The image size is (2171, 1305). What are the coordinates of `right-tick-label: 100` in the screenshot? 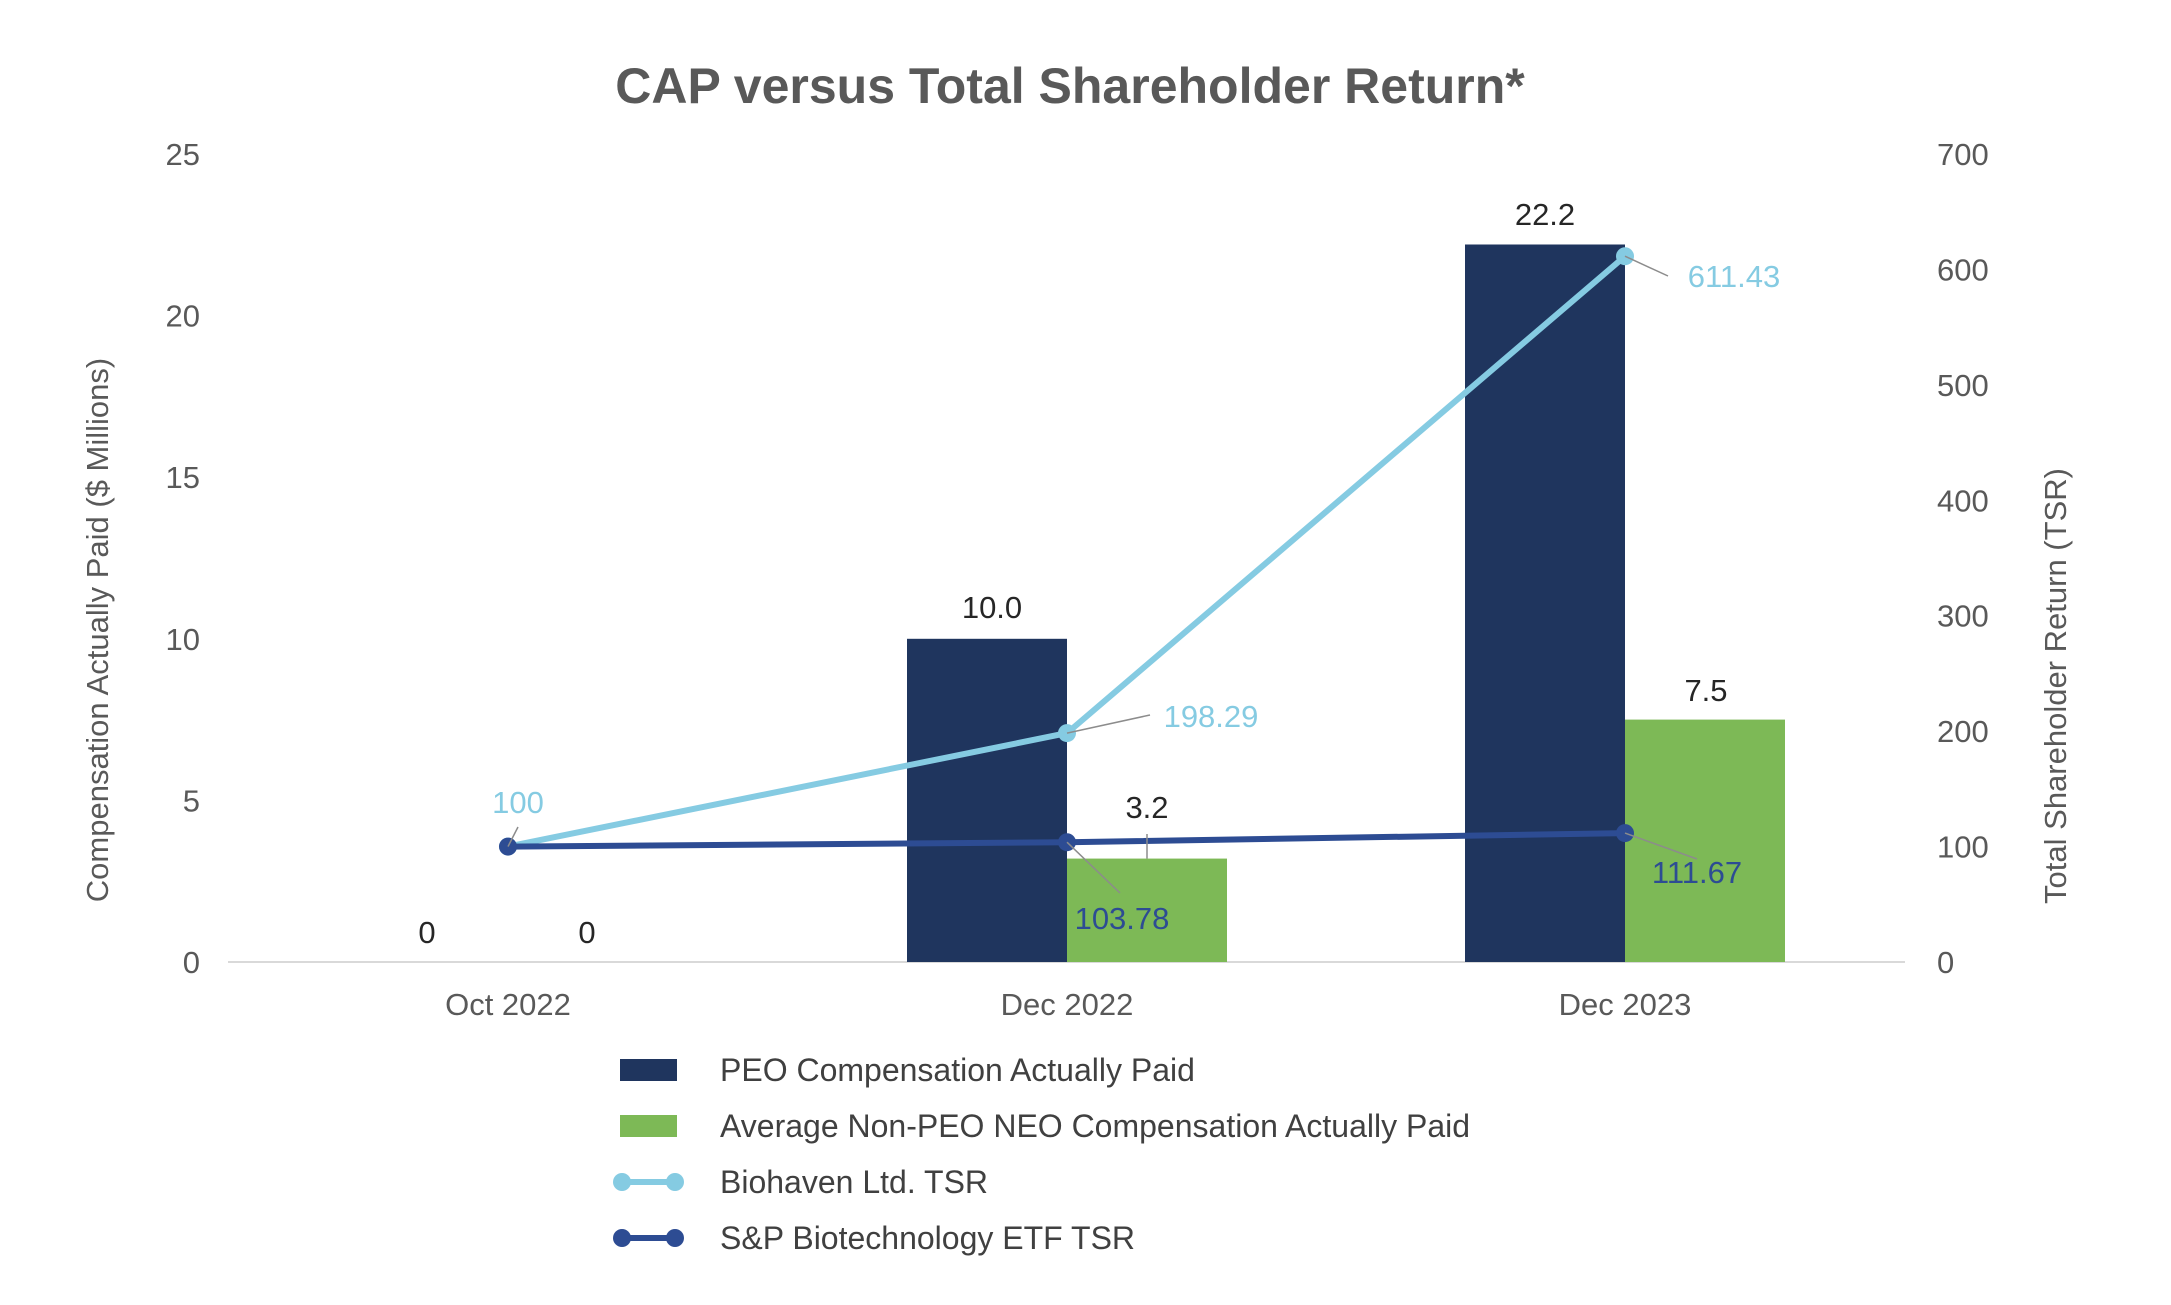 It's located at (1963, 847).